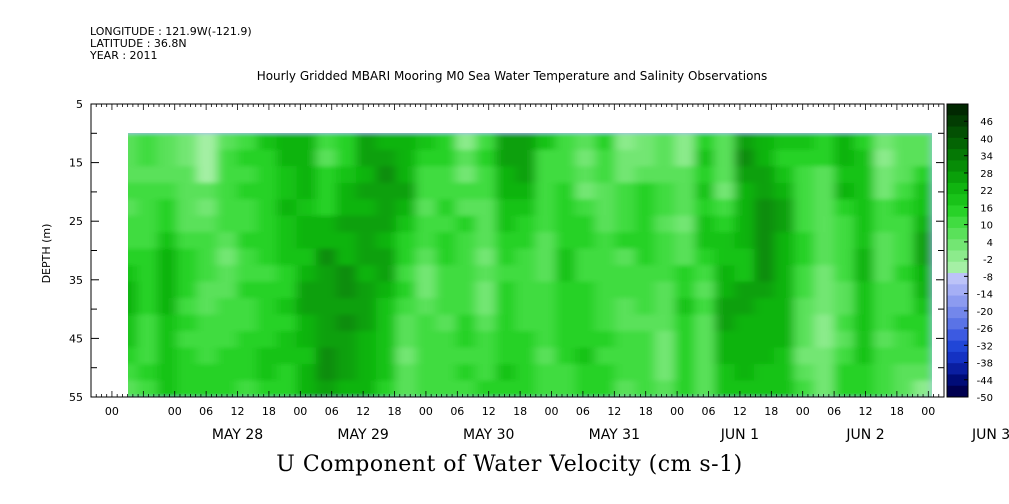 This screenshot has width=1009, height=504. Describe the element at coordinates (677, 411) in the screenshot. I see `x-hour-label: 00` at that location.